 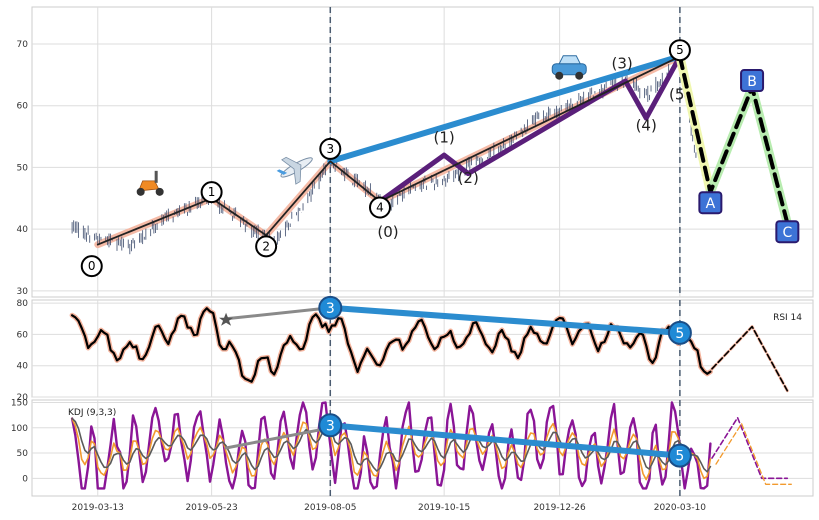 What do you see at coordinates (387, 232) in the screenshot?
I see `wave-label-sub: (0)` at bounding box center [387, 232].